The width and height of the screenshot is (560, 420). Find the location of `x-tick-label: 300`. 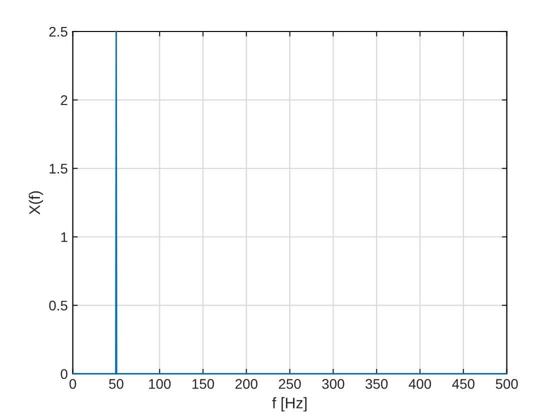

x-tick-label: 300 is located at coordinates (333, 384).